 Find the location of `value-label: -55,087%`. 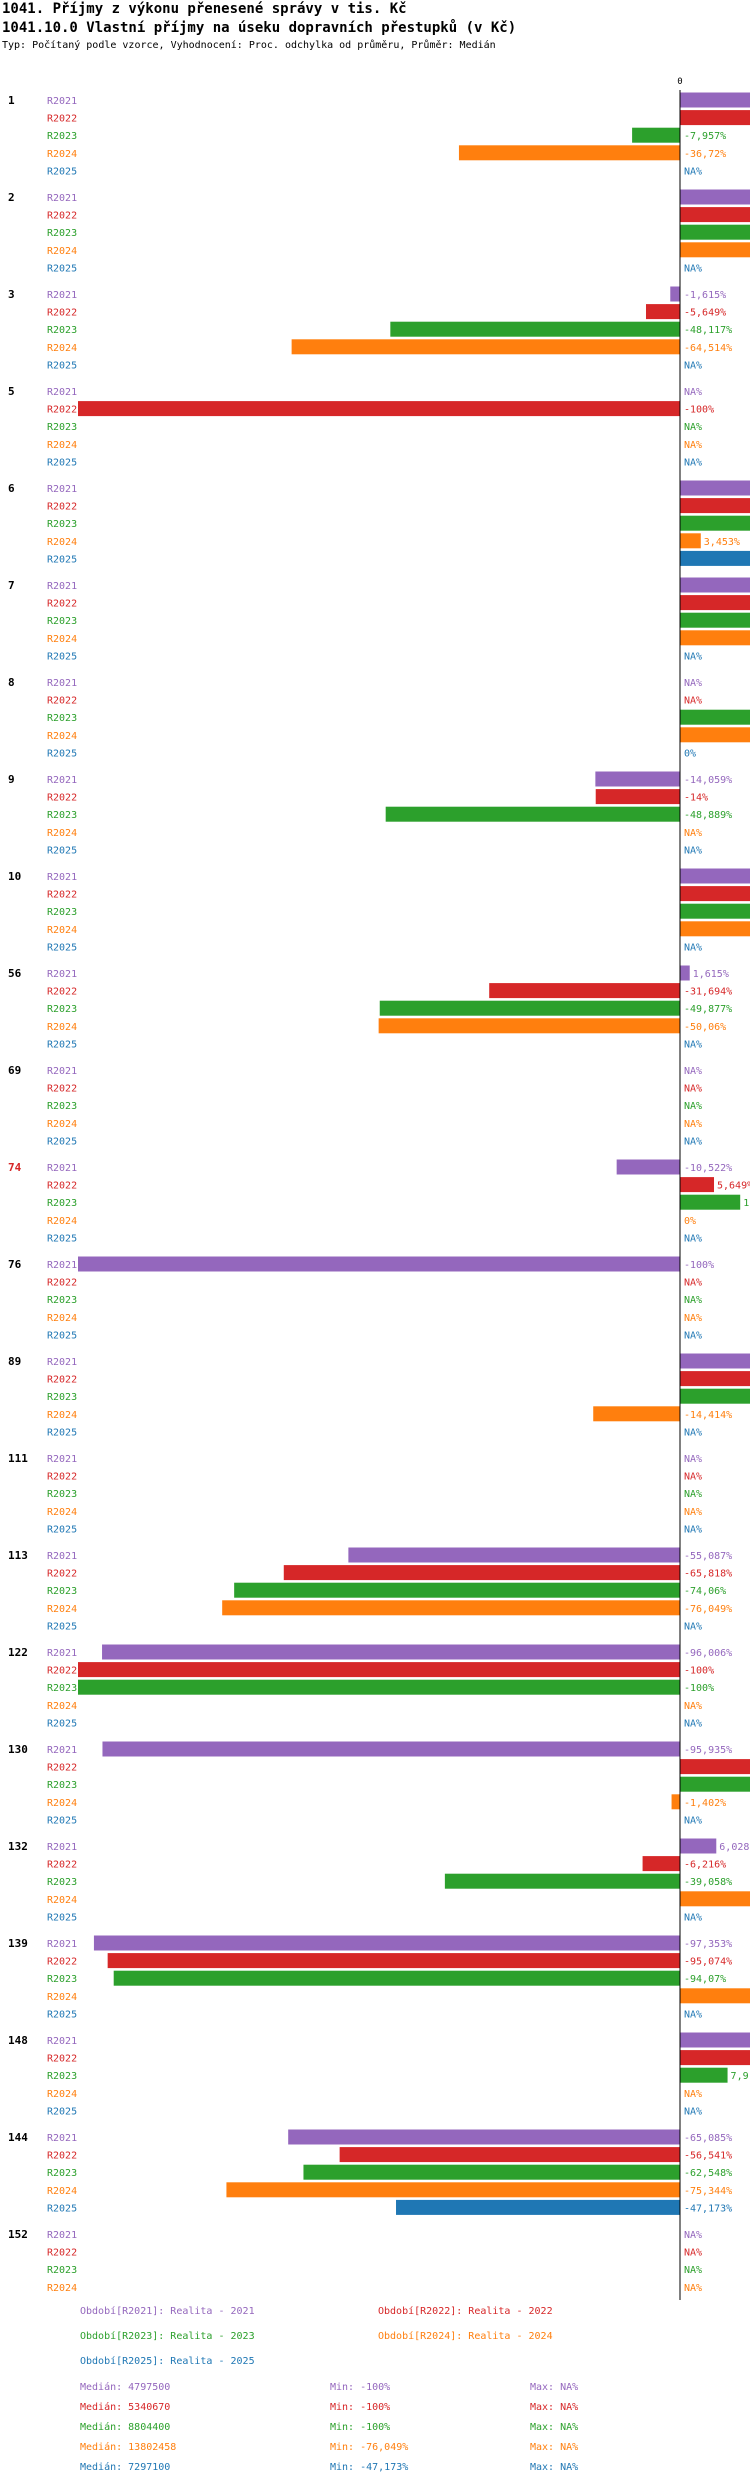

value-label: -55,087% is located at coordinates (708, 1556).